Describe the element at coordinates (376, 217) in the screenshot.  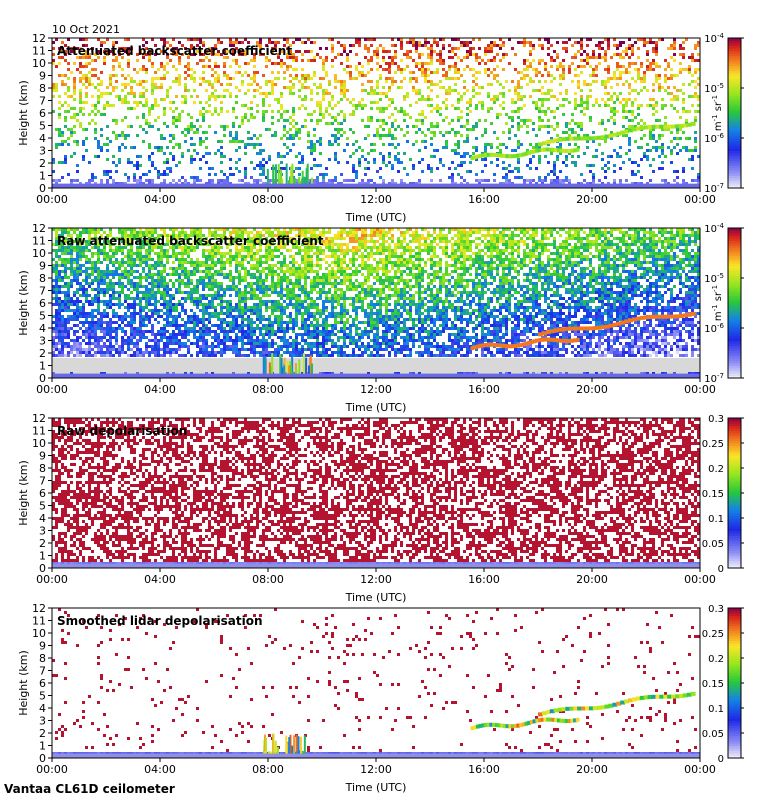
I see `x-axis-label: Time (UTC)` at that location.